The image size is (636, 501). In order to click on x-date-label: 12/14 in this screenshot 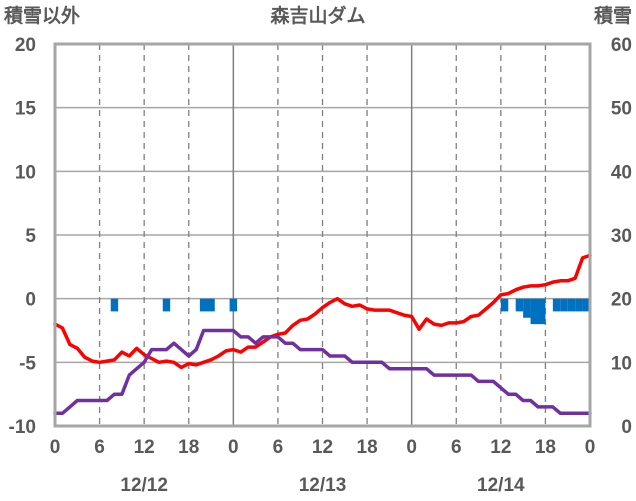, I will do `click(501, 485)`.